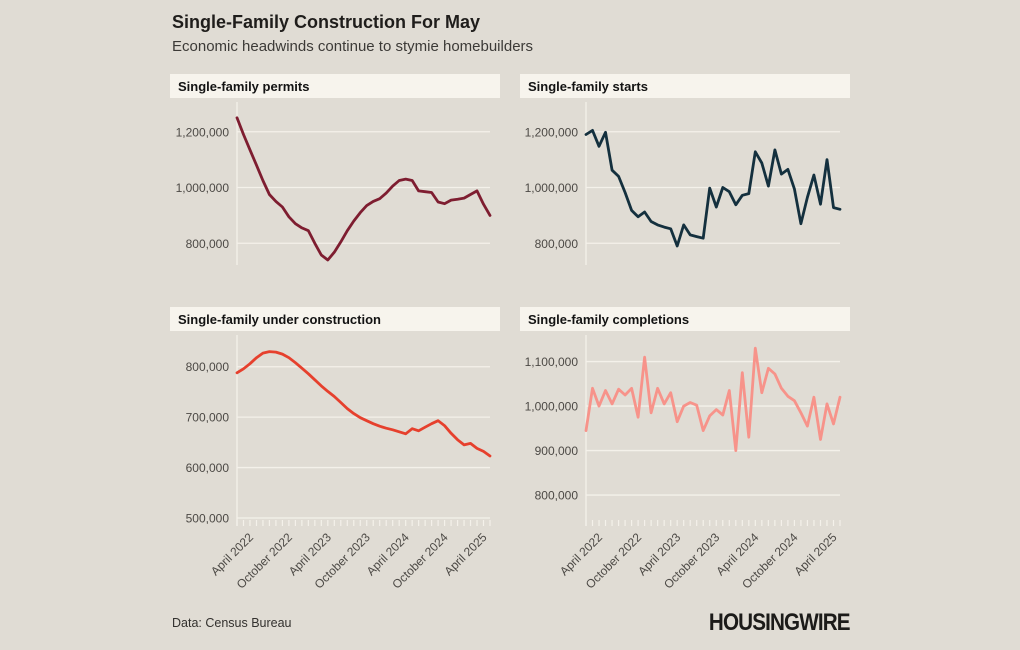  I want to click on panel-permits-header: Single-family permits, so click(335, 86).